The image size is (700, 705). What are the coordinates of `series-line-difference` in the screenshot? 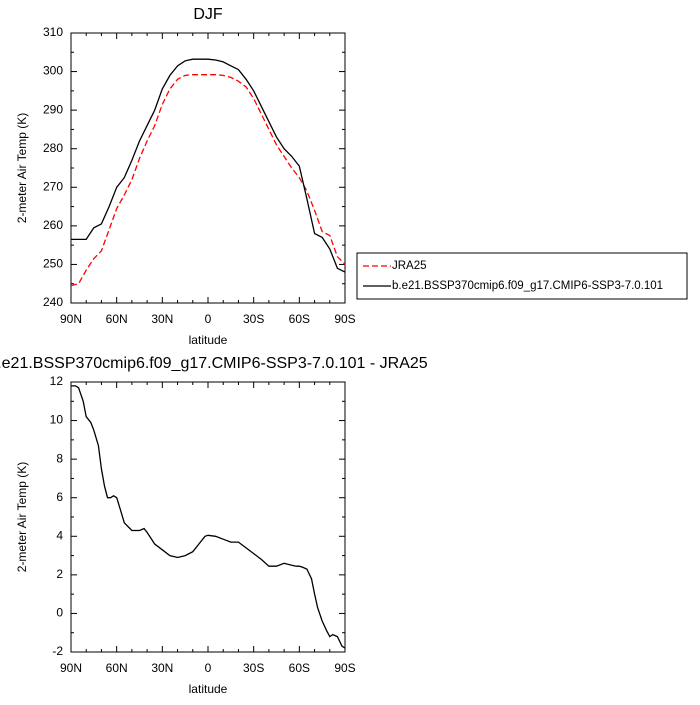 It's located at (208, 517).